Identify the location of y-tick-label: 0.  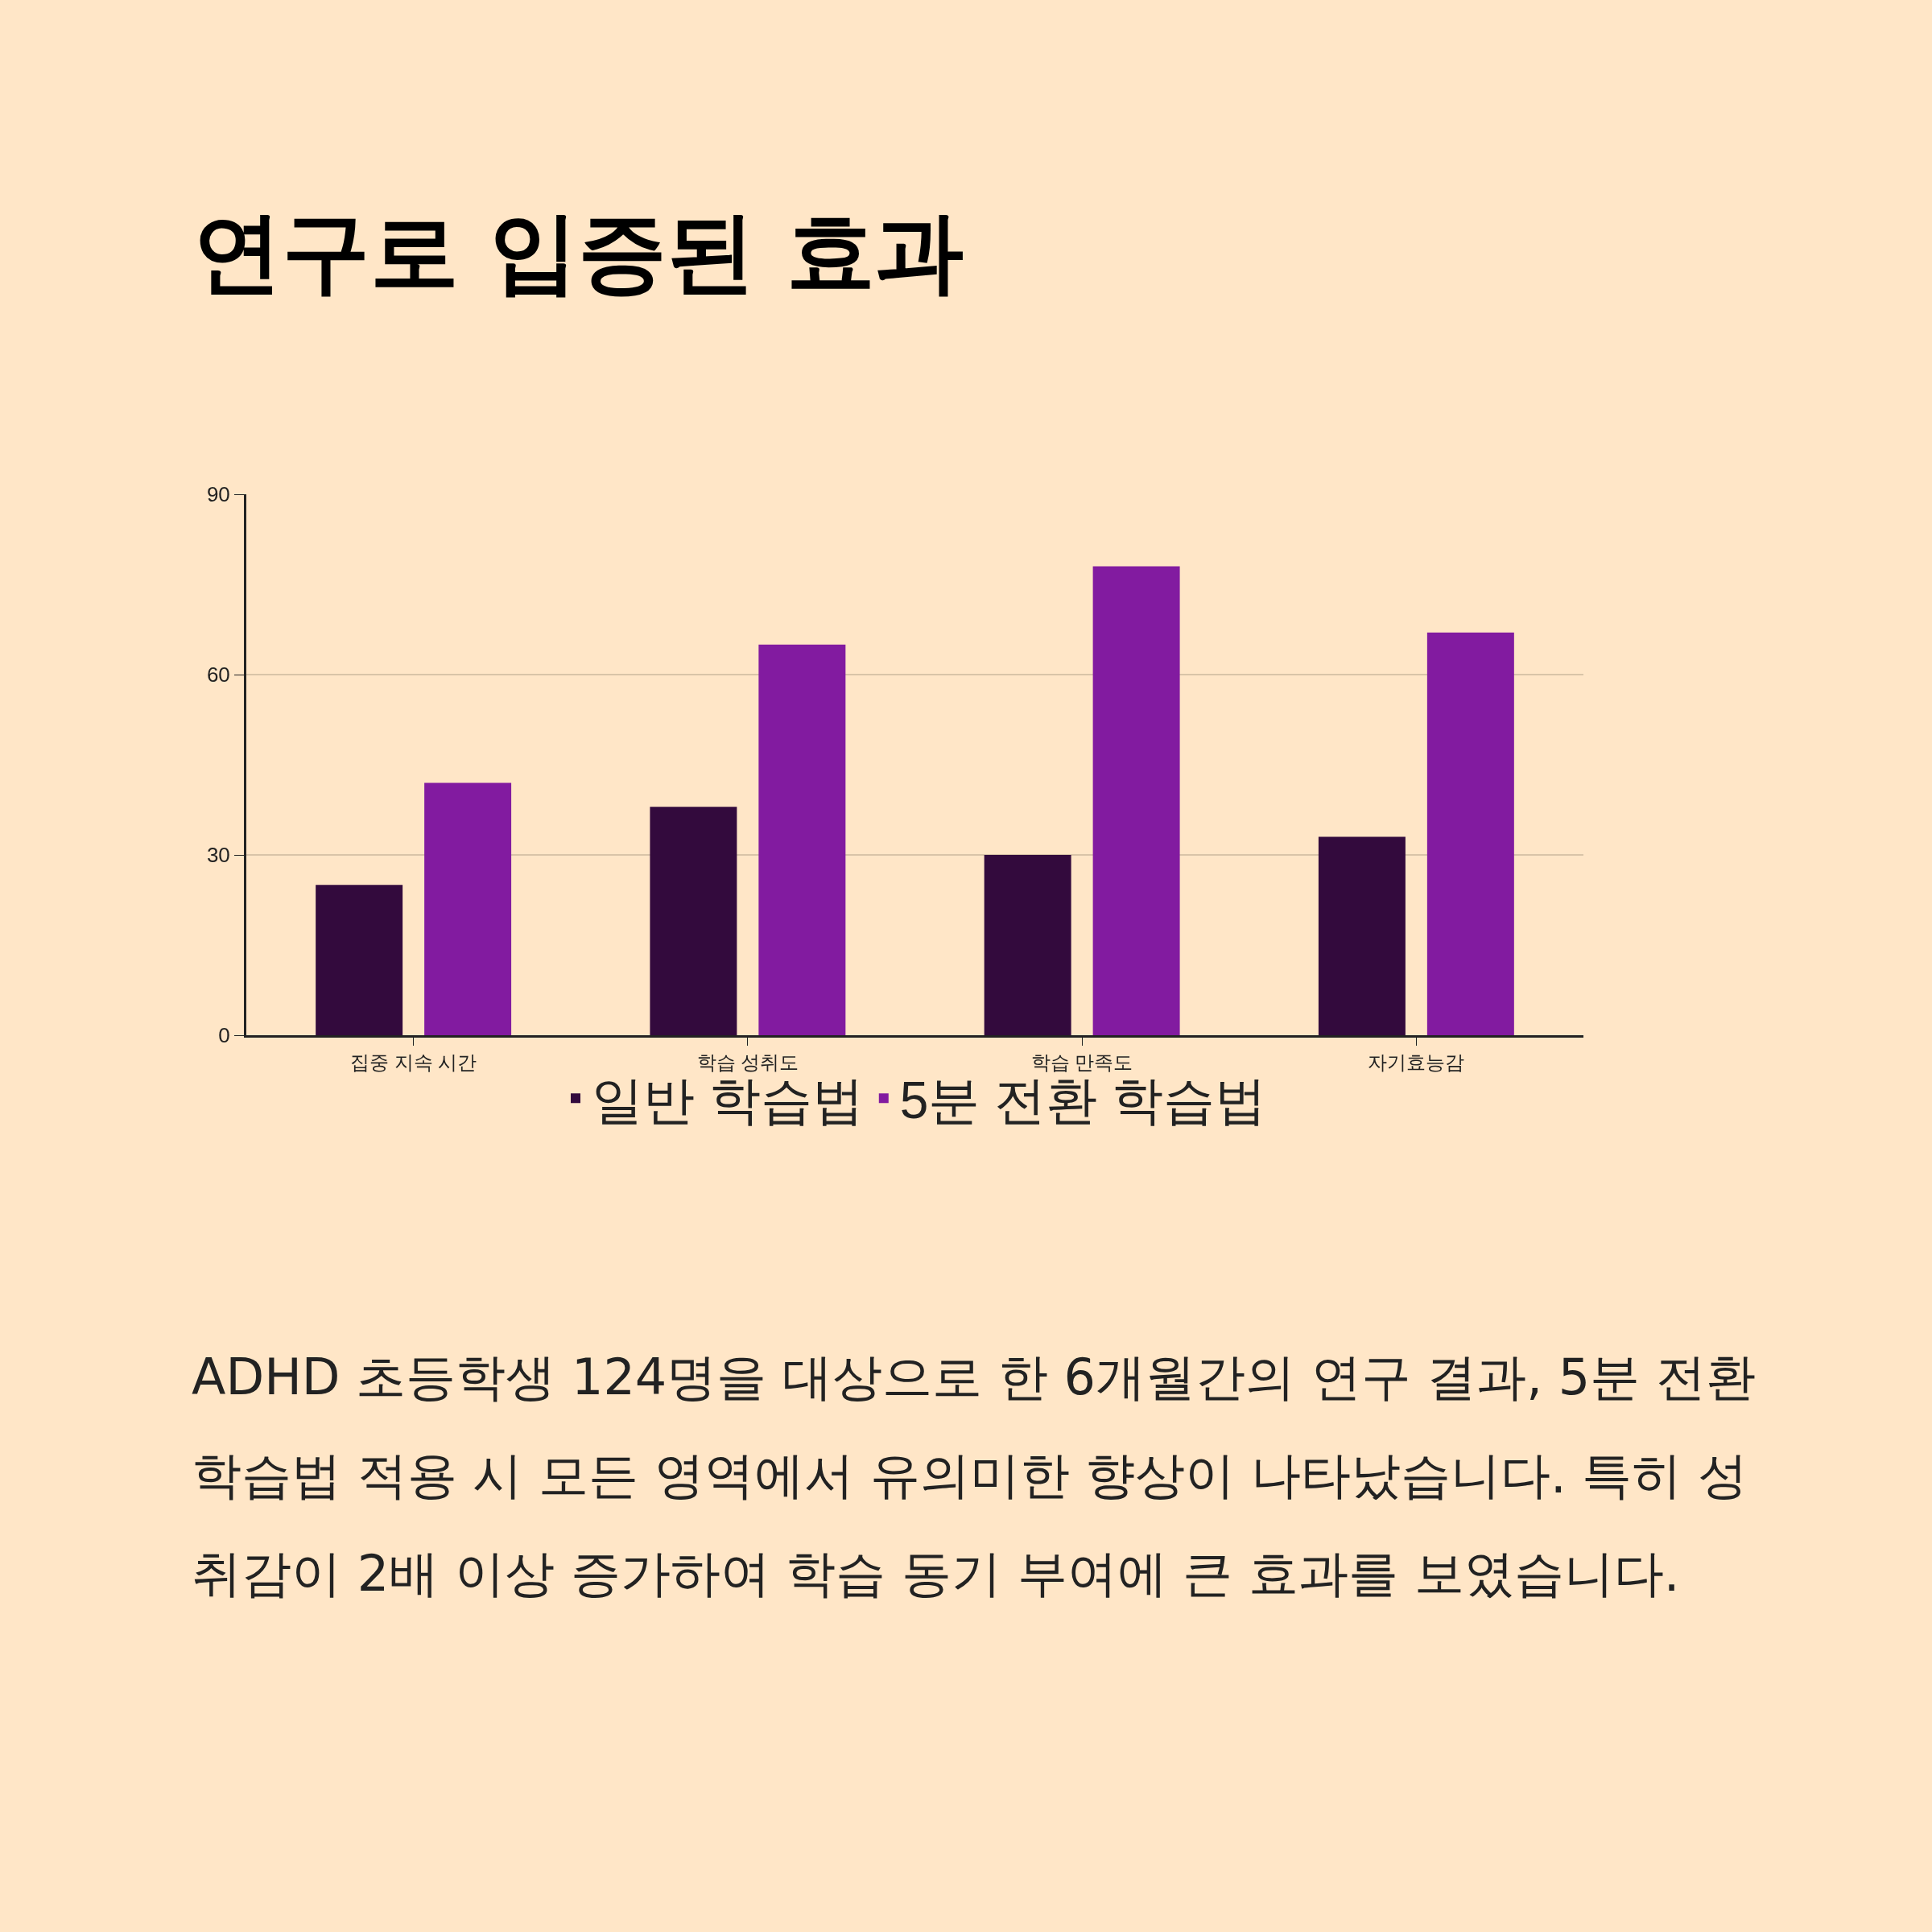
(224, 1035).